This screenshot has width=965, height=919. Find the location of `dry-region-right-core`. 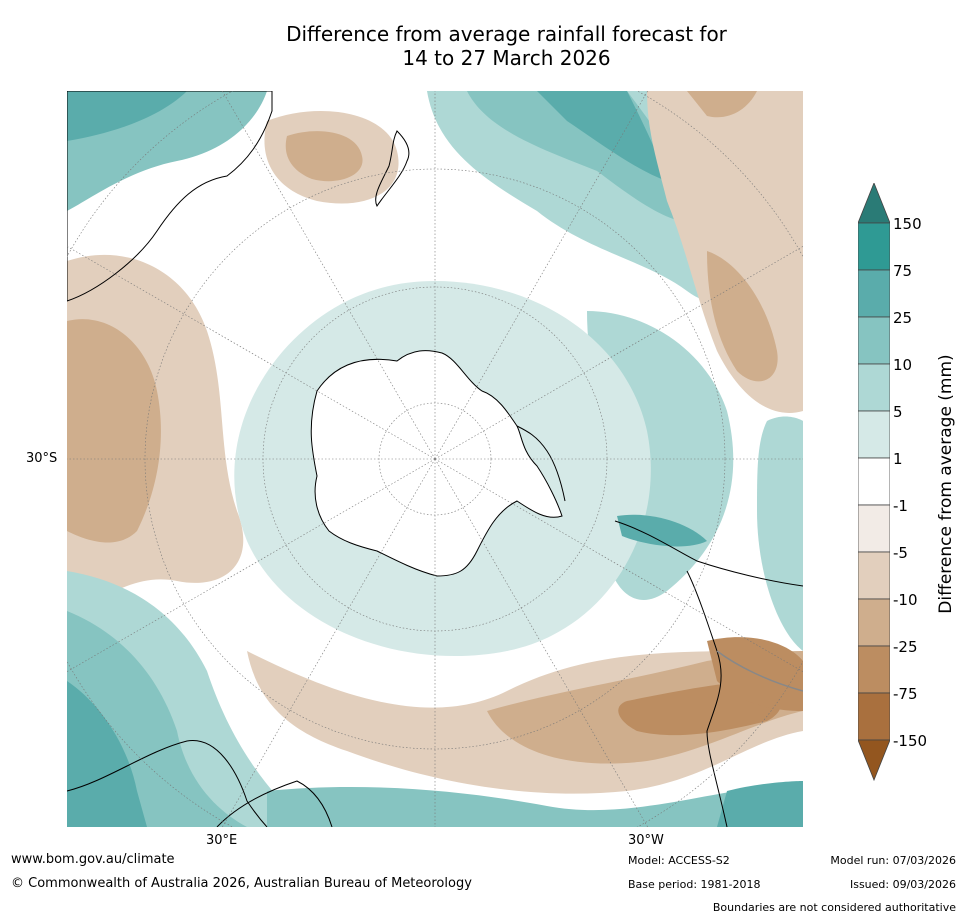

dry-region-right-core is located at coordinates (742, 316).